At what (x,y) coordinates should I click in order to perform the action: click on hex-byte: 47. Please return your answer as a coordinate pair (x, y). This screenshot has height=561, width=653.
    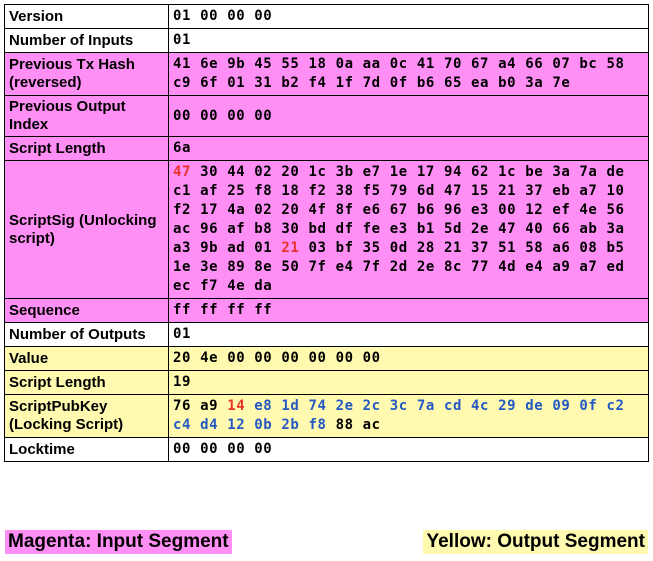
    Looking at the image, I should click on (507, 229).